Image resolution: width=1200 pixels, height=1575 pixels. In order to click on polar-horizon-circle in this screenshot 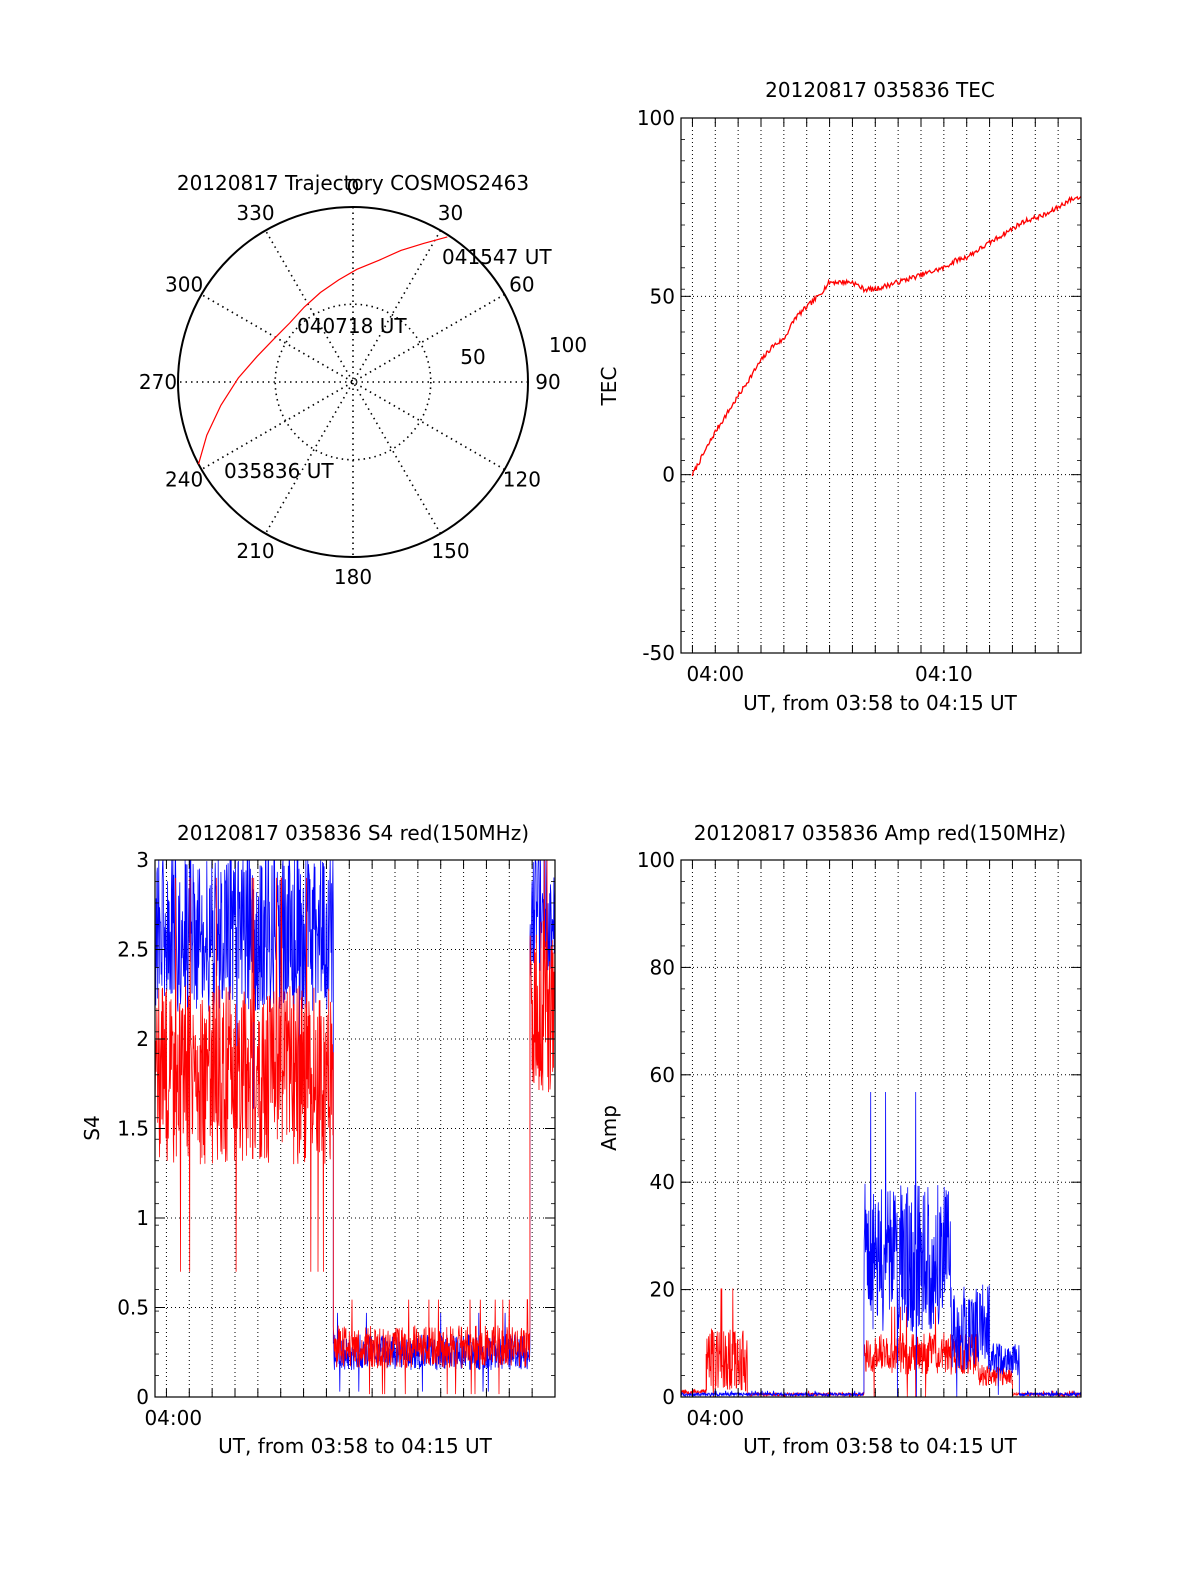, I will do `click(353, 382)`.